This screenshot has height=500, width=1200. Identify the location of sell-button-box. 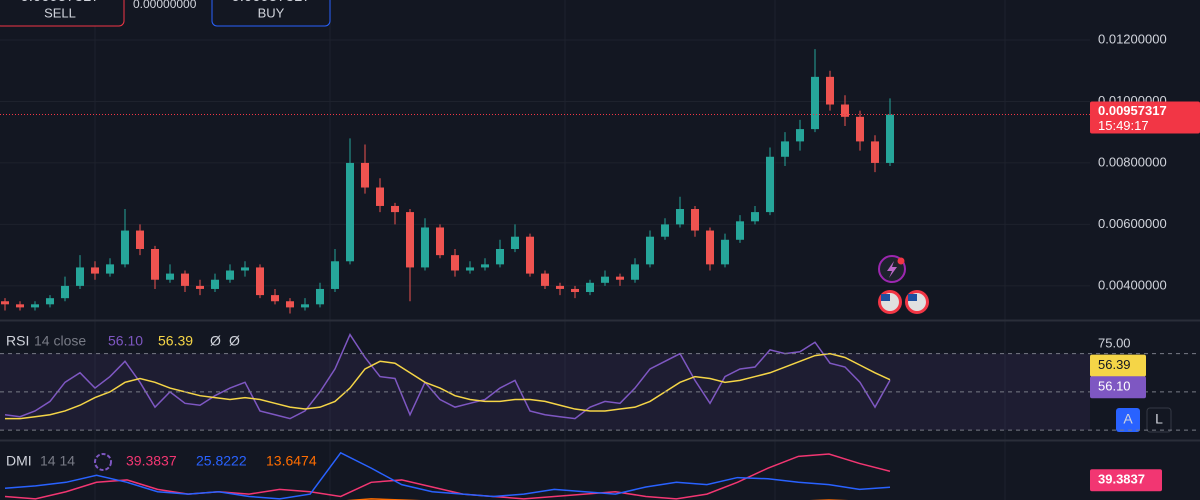
(62, 13).